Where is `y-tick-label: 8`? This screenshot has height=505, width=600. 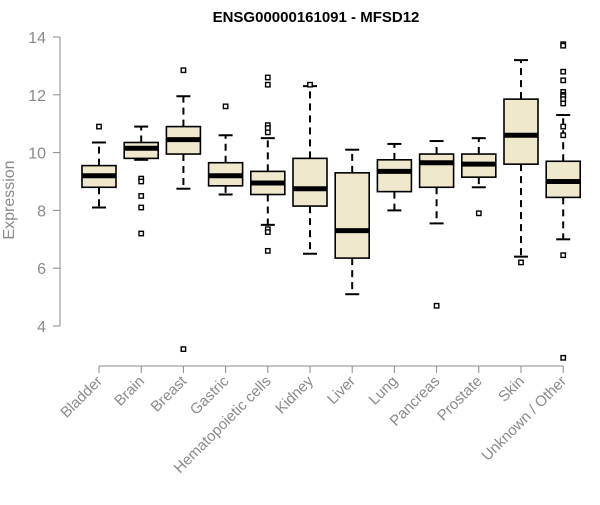 y-tick-label: 8 is located at coordinates (41, 211).